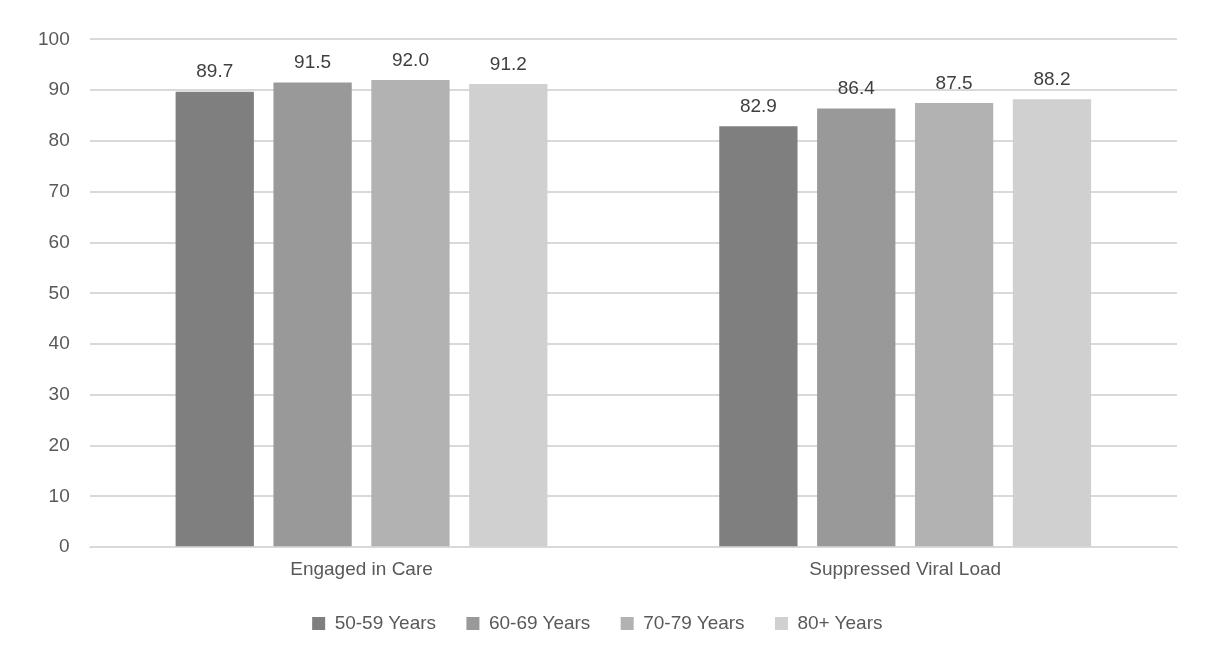 This screenshot has height=661, width=1205. Describe the element at coordinates (410, 59) in the screenshot. I see `text: 92.0` at that location.